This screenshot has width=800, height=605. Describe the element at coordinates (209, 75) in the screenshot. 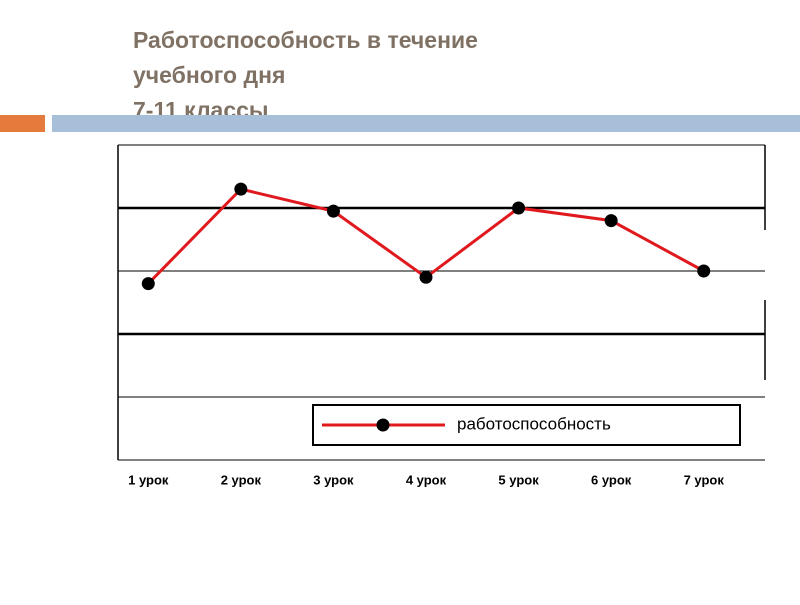

I see `title-line: учебного дня` at that location.